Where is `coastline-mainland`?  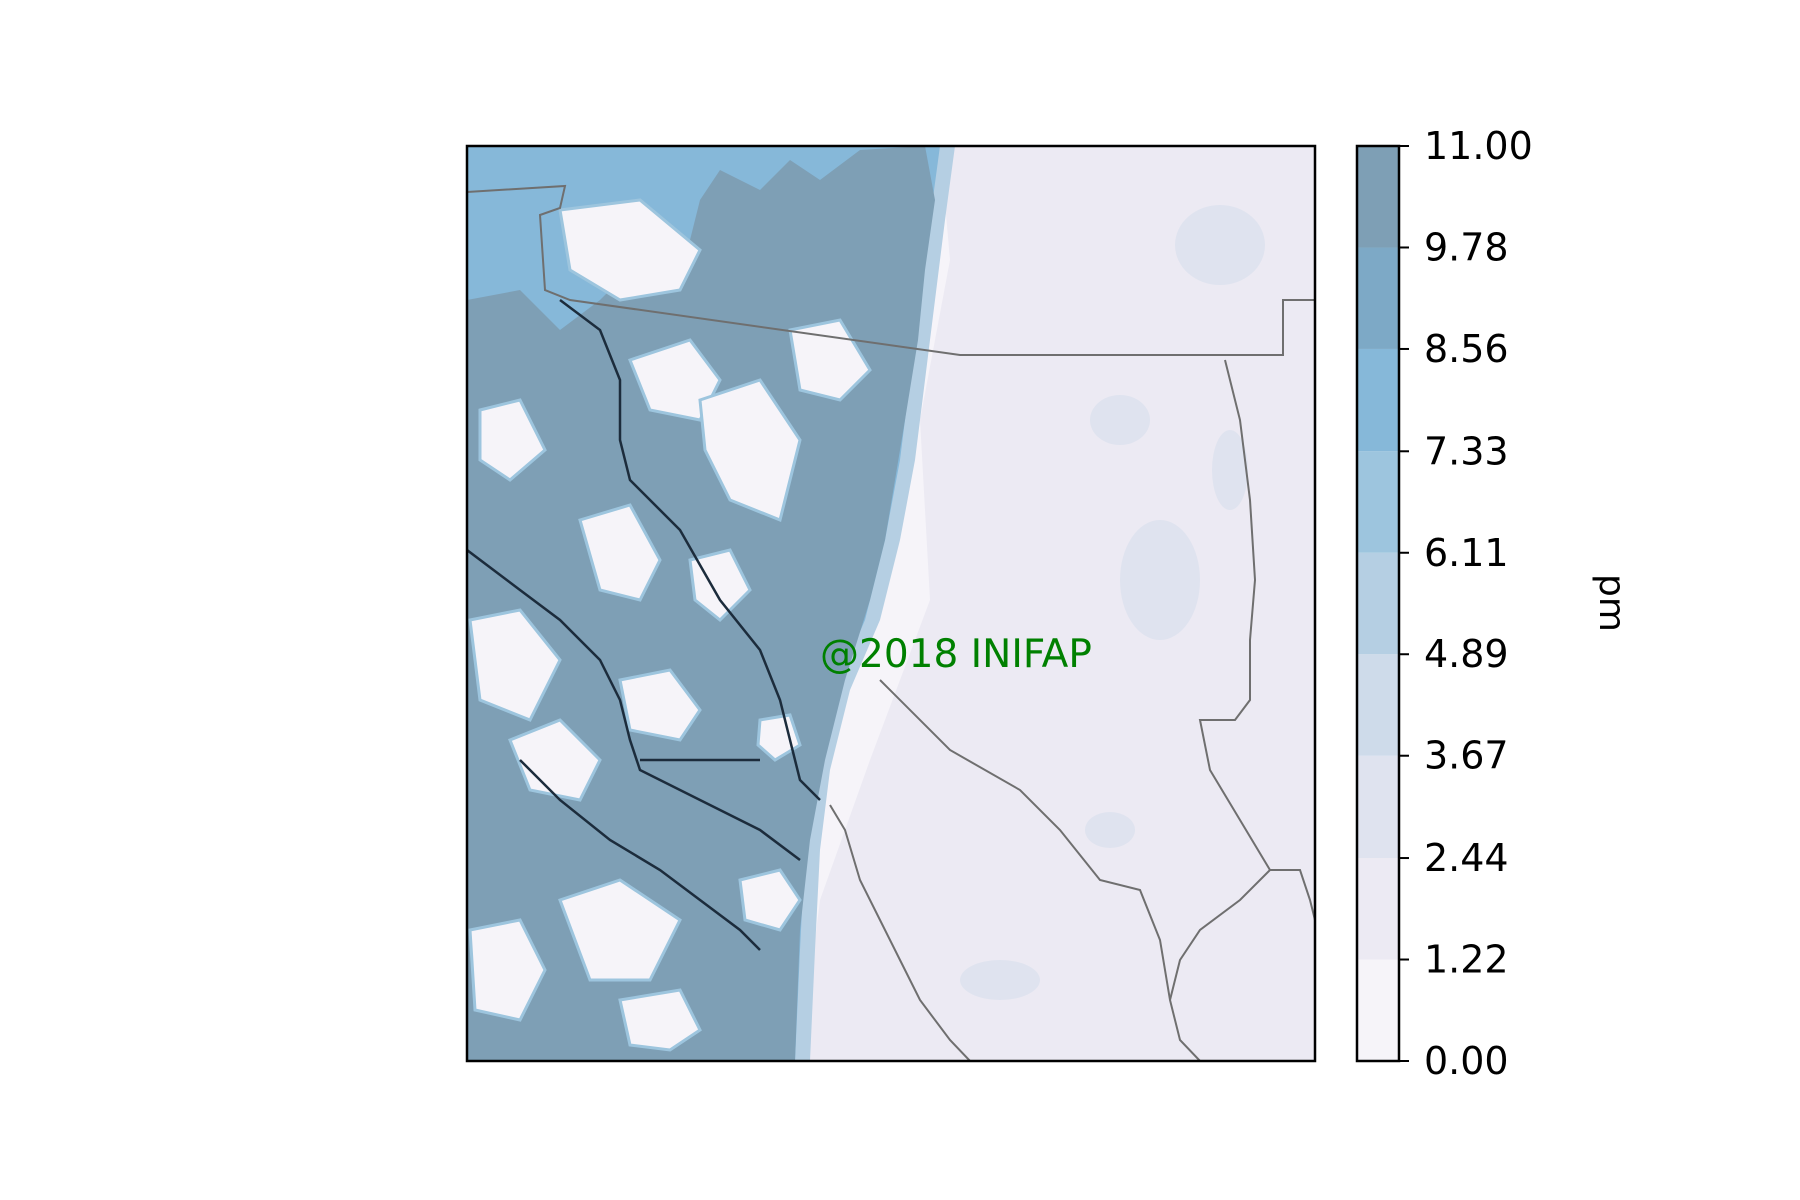
coastline-mainland is located at coordinates (634, 705).